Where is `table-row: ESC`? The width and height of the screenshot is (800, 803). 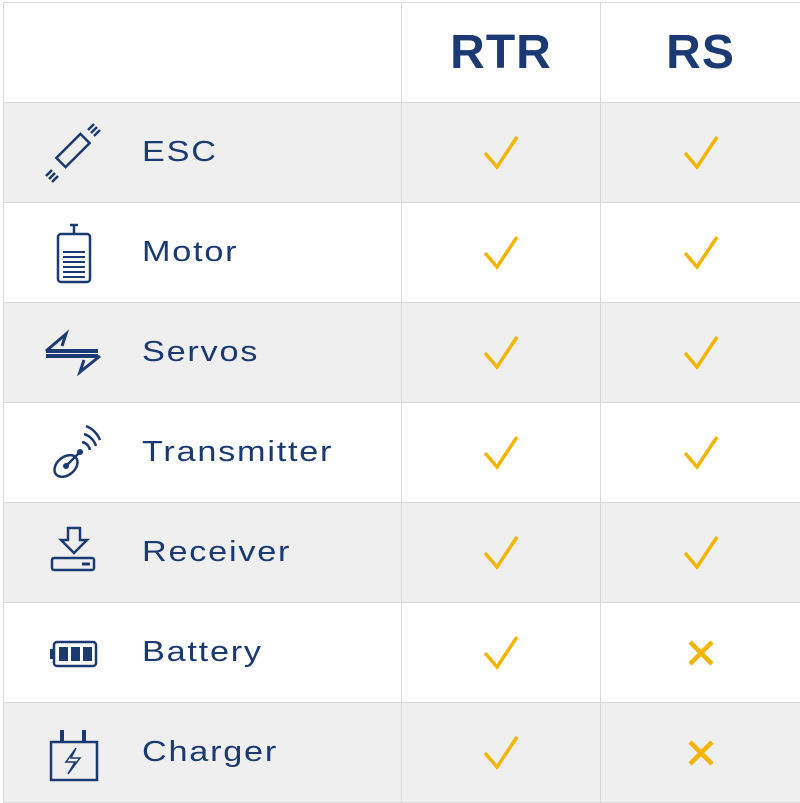
table-row: ESC is located at coordinates (402, 153).